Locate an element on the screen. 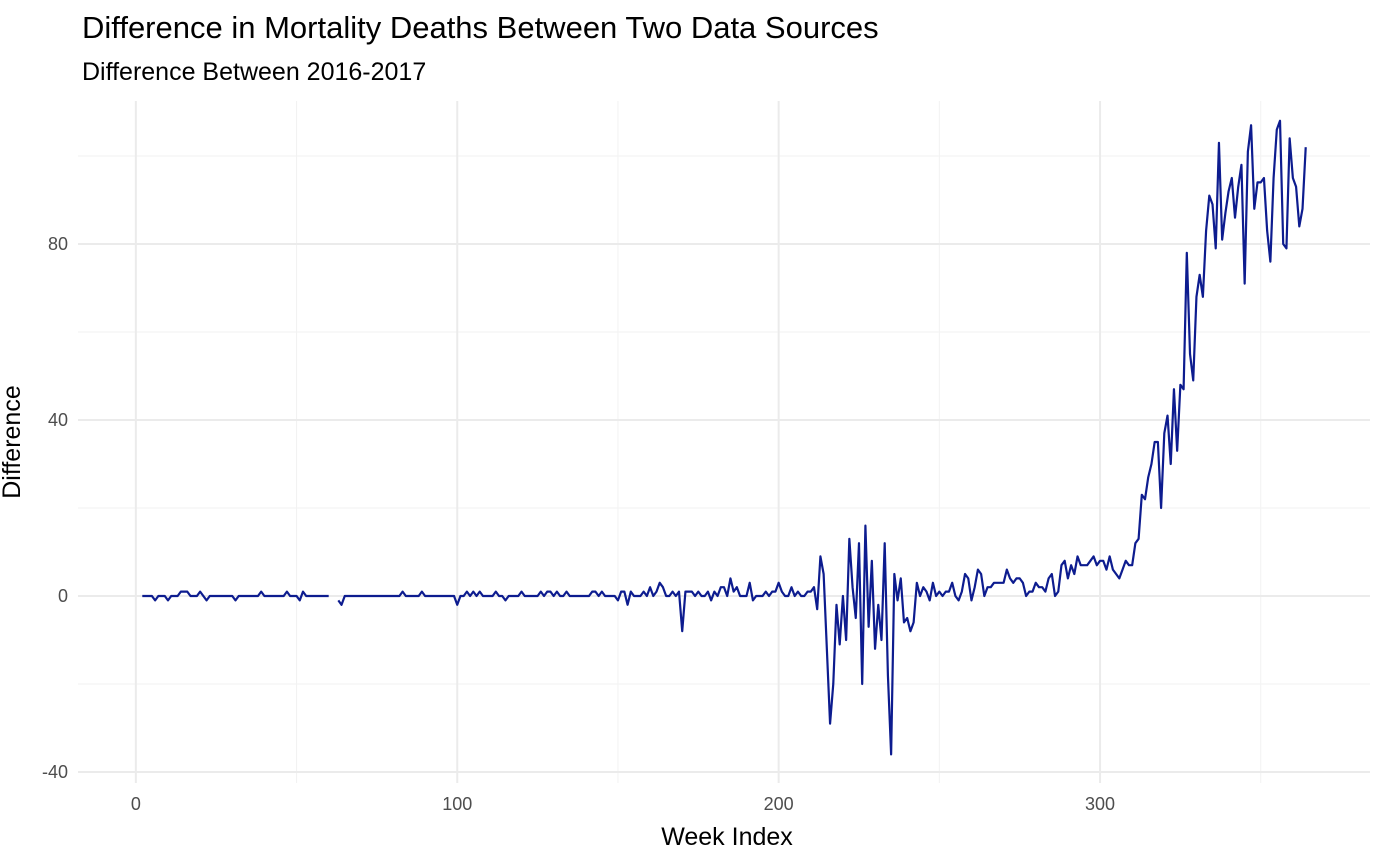 The image size is (1378, 864). chart-subtitle: Difference Between 2016-2017 is located at coordinates (254, 72).